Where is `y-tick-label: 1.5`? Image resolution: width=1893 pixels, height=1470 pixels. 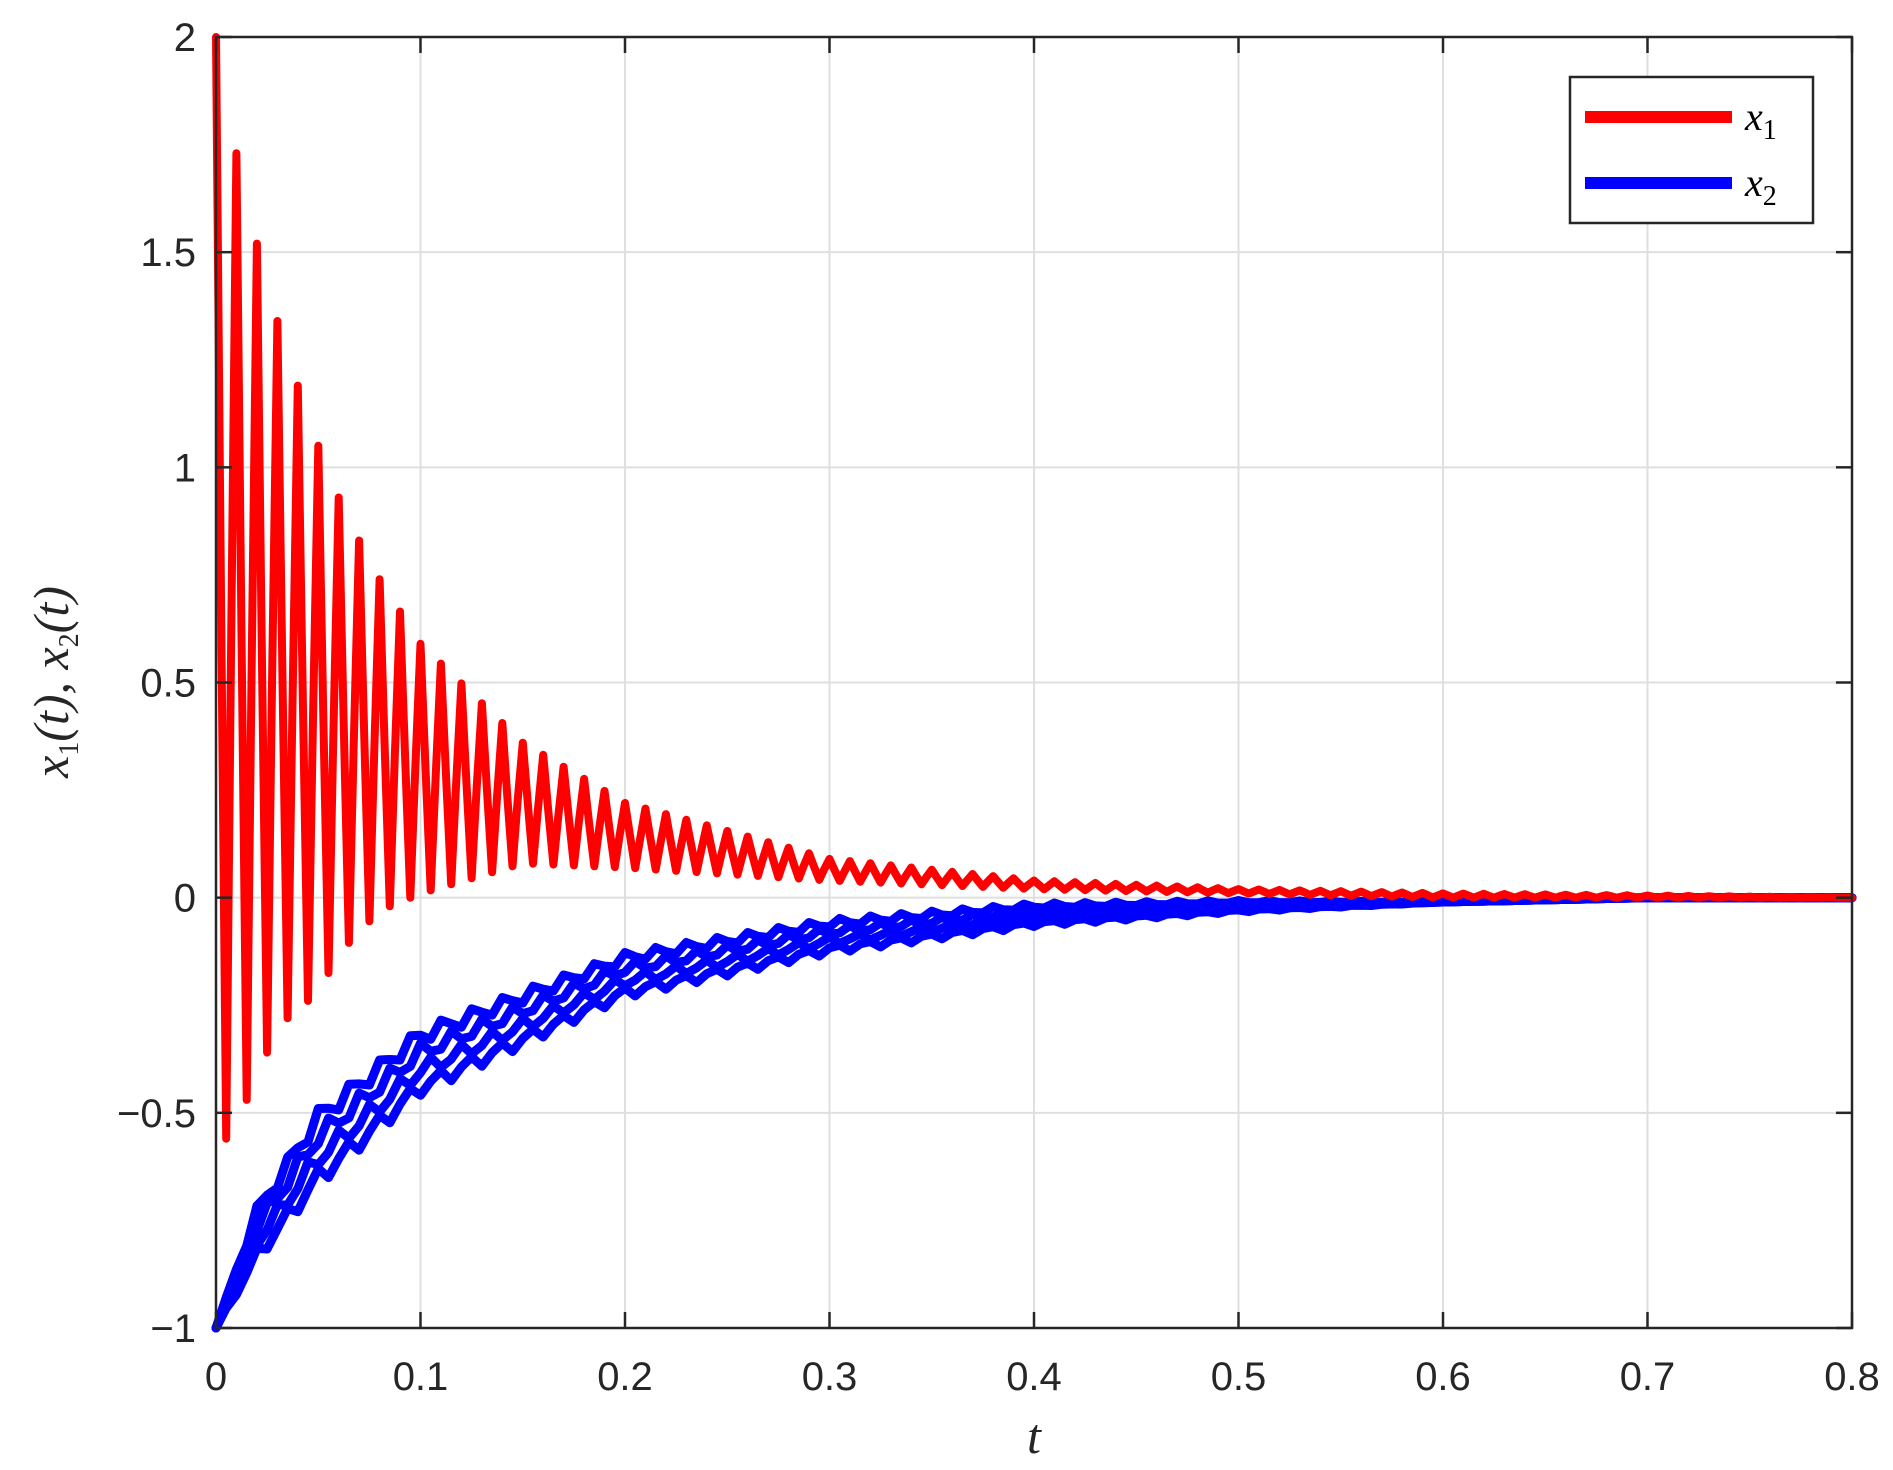
y-tick-label: 1.5 is located at coordinates (168, 253).